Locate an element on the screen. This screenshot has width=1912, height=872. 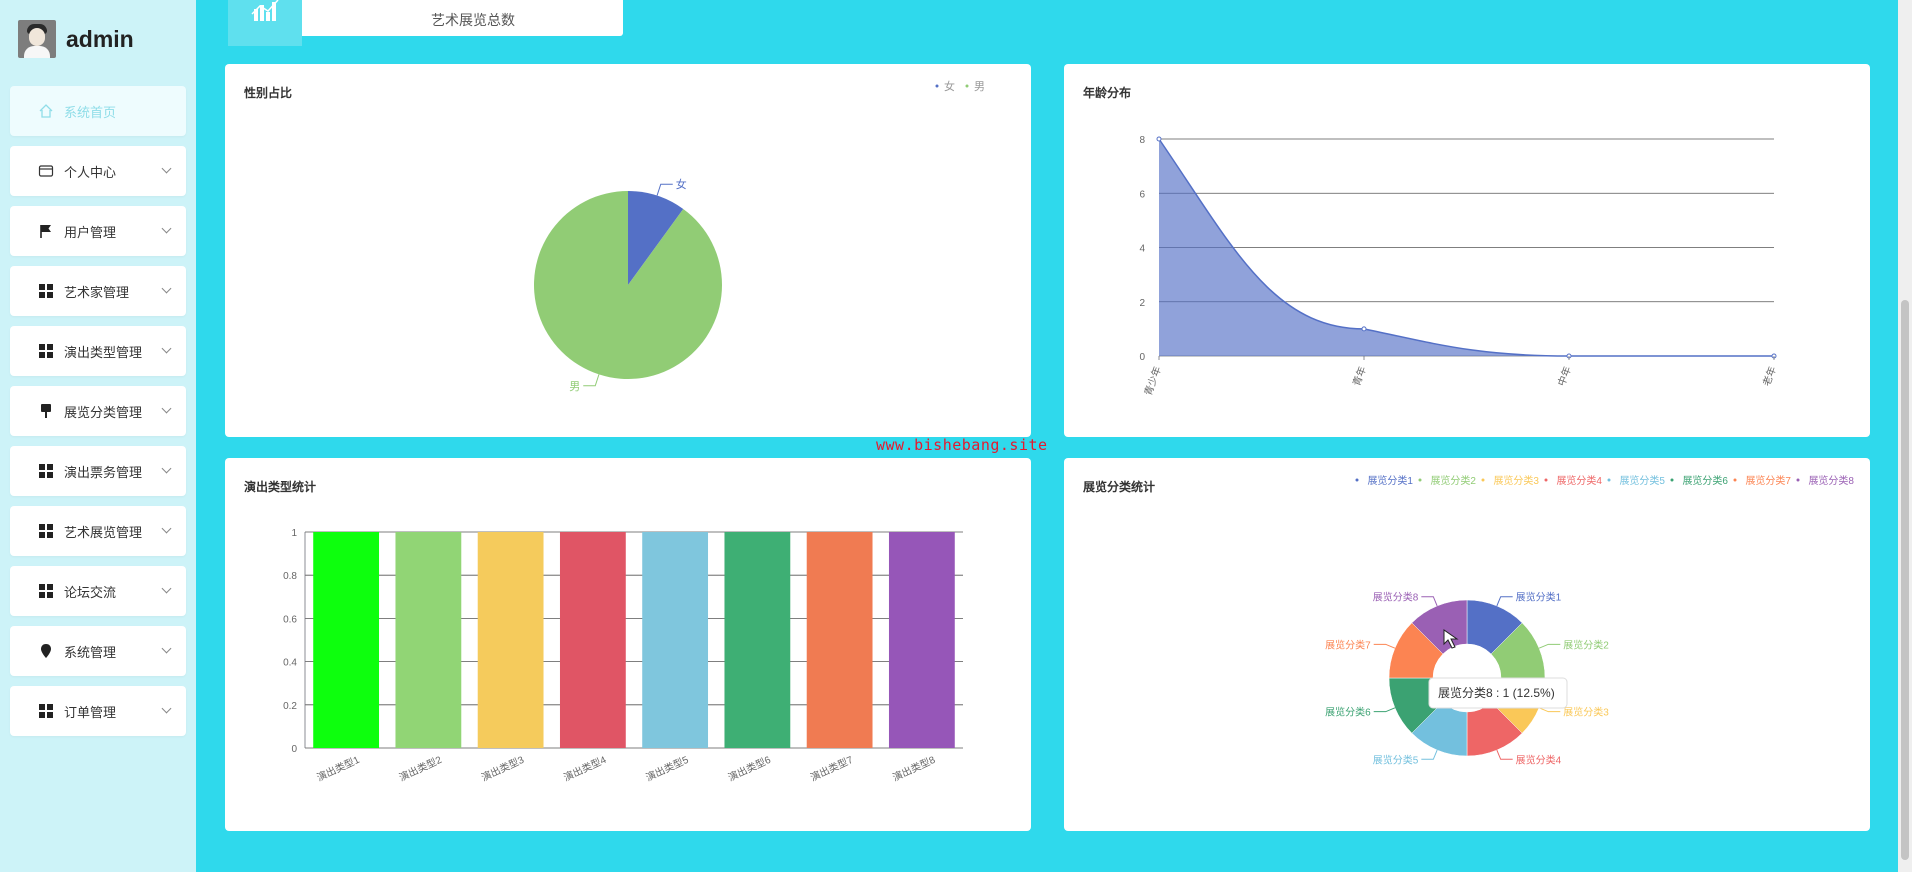
y-tick-label: 0.8 is located at coordinates (290, 576).